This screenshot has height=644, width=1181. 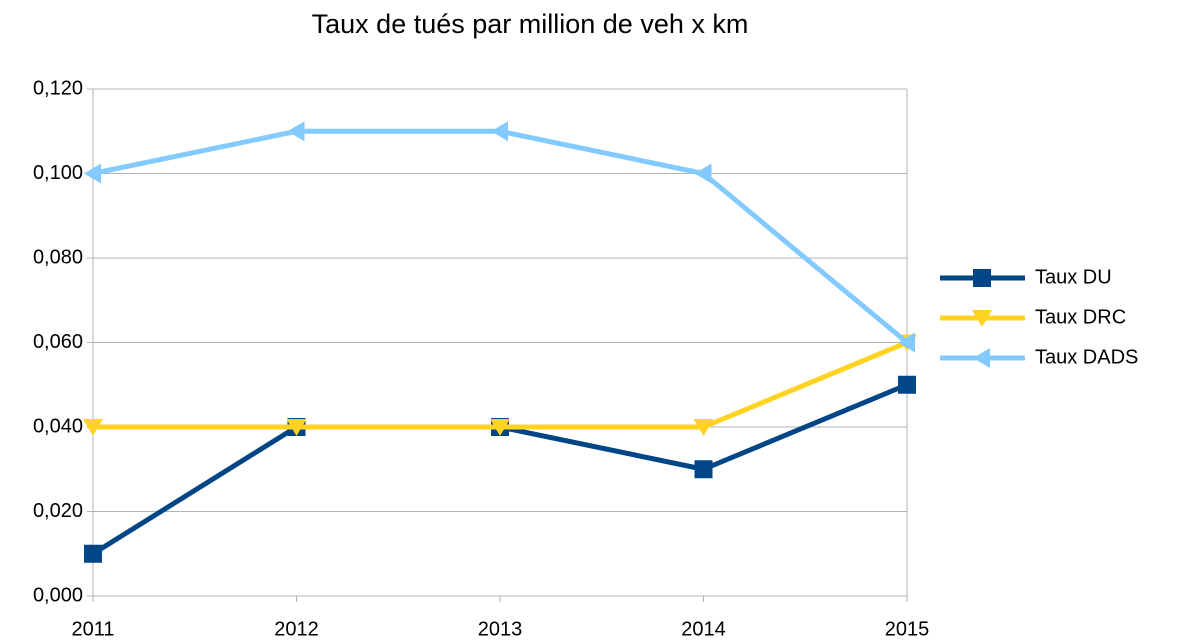 What do you see at coordinates (92, 629) in the screenshot?
I see `x-tick-label: 2011` at bounding box center [92, 629].